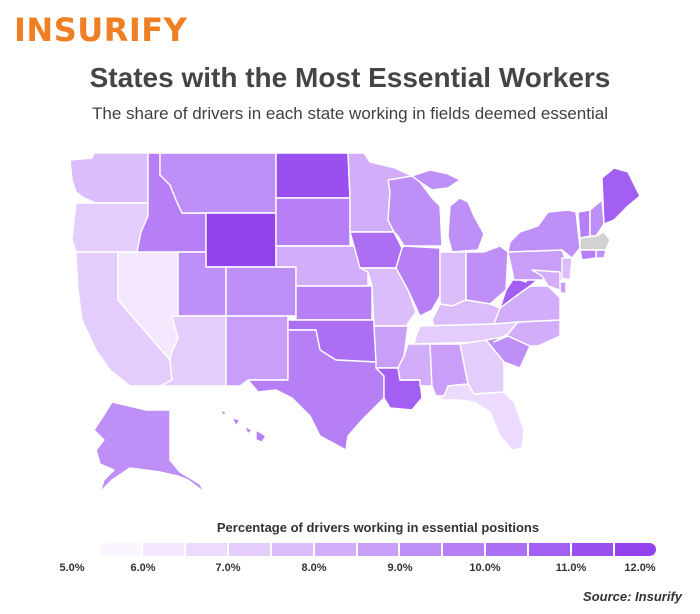  What do you see at coordinates (584, 224) in the screenshot?
I see `state-vt` at bounding box center [584, 224].